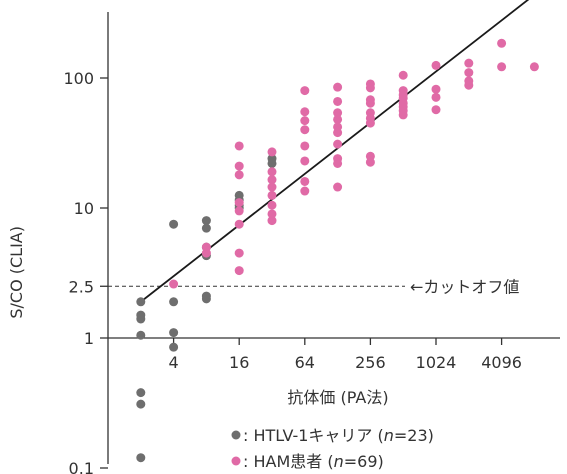  I want to click on y-tick-label: 10, so click(84, 208).